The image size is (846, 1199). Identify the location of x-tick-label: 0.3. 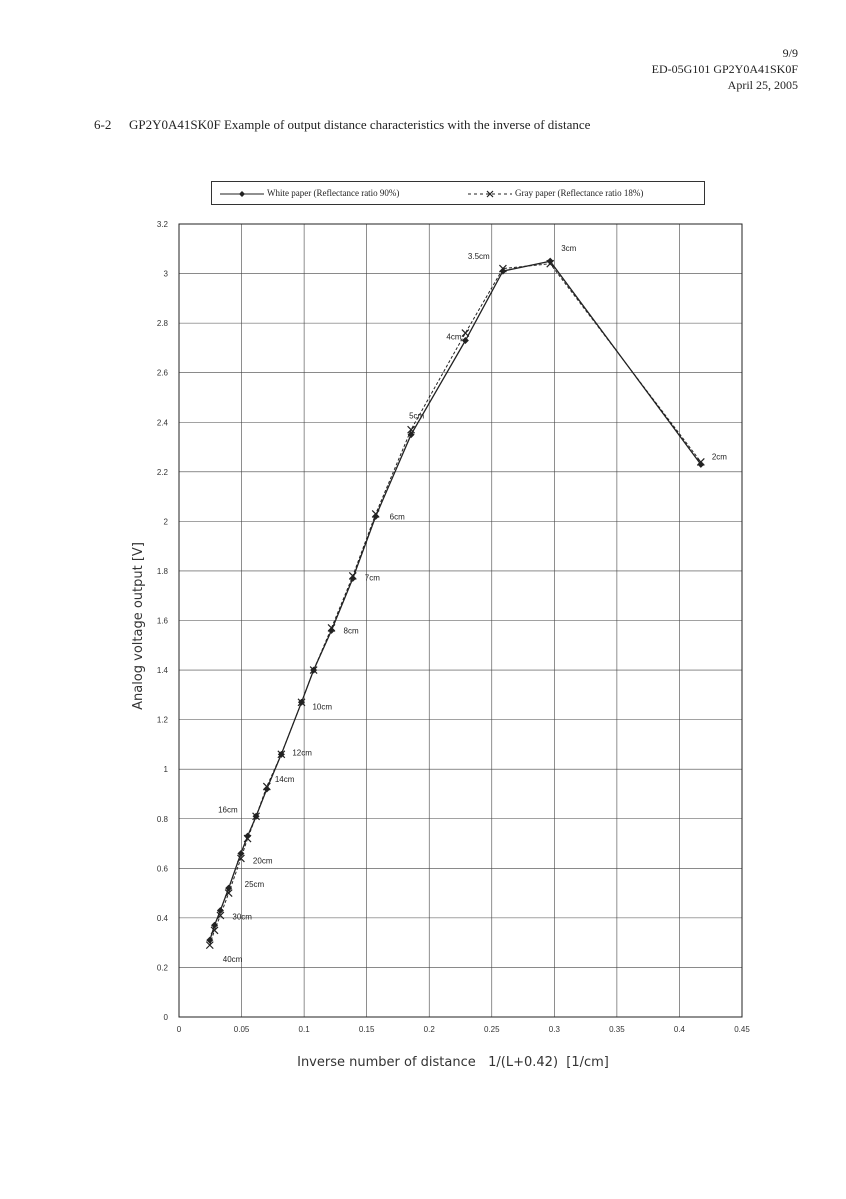
(555, 1029).